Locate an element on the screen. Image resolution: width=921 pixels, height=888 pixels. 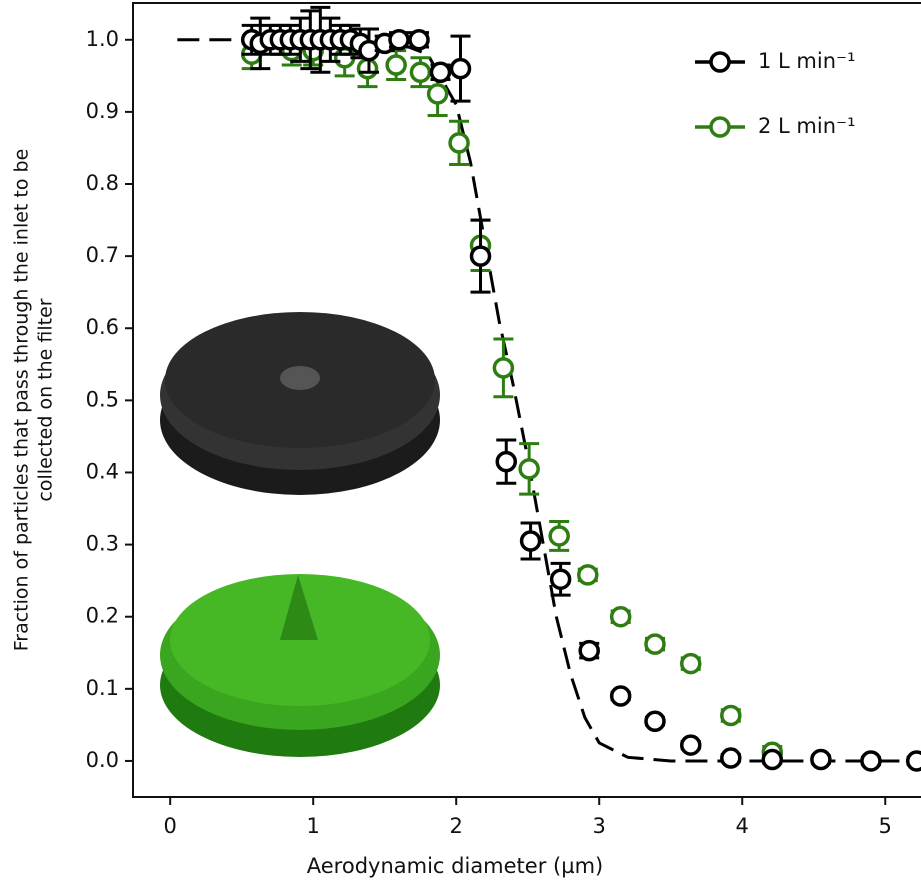
inlet-image-black is located at coordinates (300, 403).